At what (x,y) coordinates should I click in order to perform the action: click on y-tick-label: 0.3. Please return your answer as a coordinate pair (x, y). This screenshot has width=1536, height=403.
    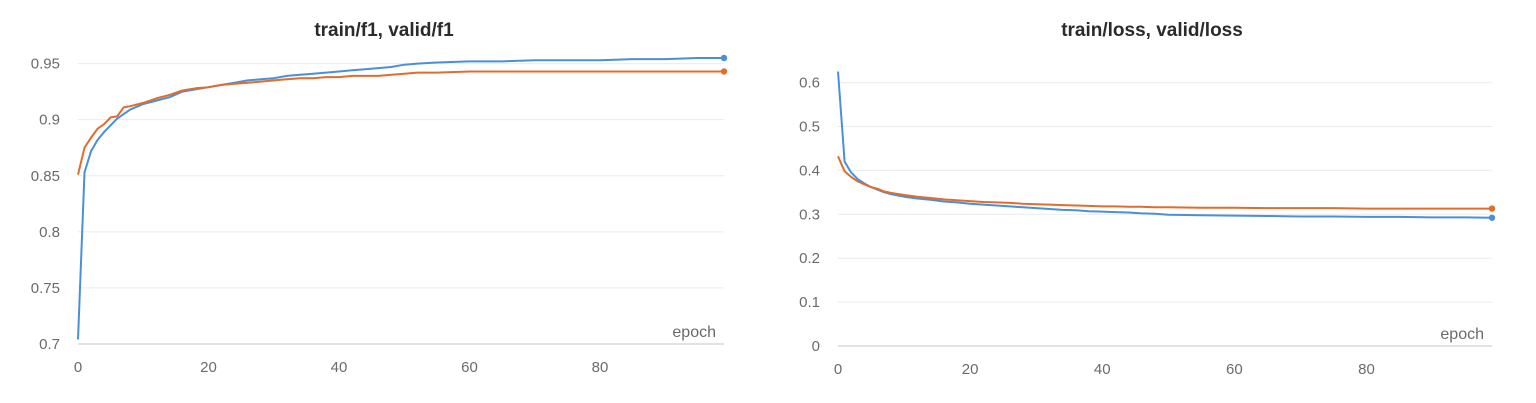
    Looking at the image, I should click on (809, 214).